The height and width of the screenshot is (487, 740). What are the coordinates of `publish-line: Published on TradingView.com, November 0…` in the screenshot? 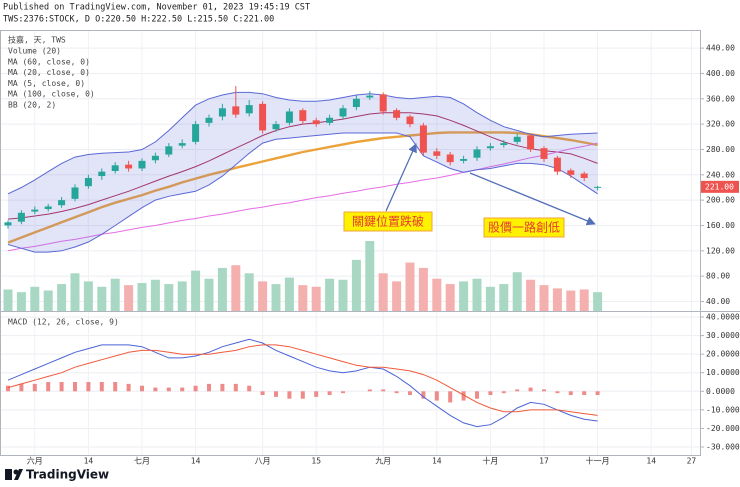 It's located at (156, 8).